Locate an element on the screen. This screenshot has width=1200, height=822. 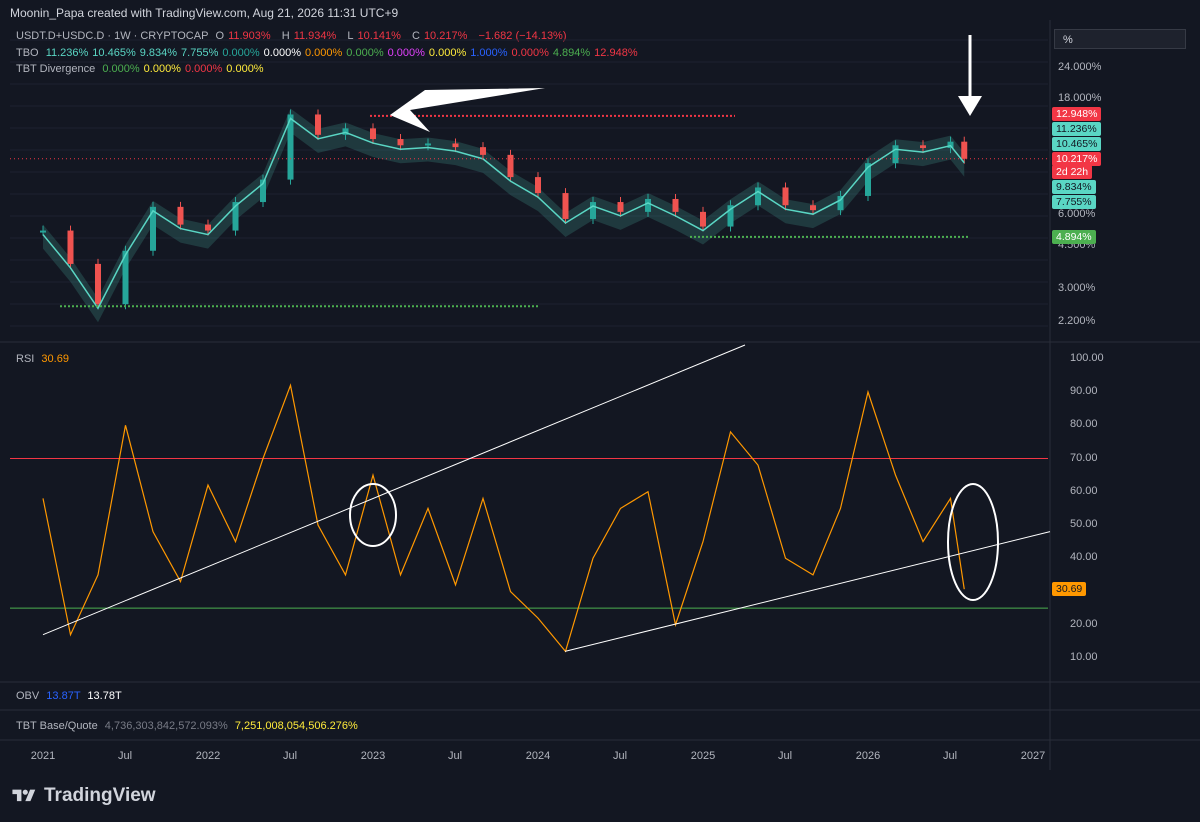
scale-mode-box: % is located at coordinates (1120, 39).